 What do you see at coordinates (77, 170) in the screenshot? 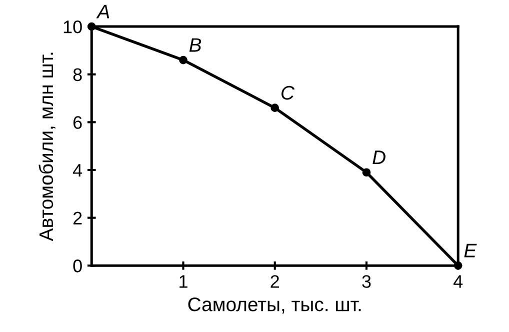
I see `y-tick-label: 4` at bounding box center [77, 170].